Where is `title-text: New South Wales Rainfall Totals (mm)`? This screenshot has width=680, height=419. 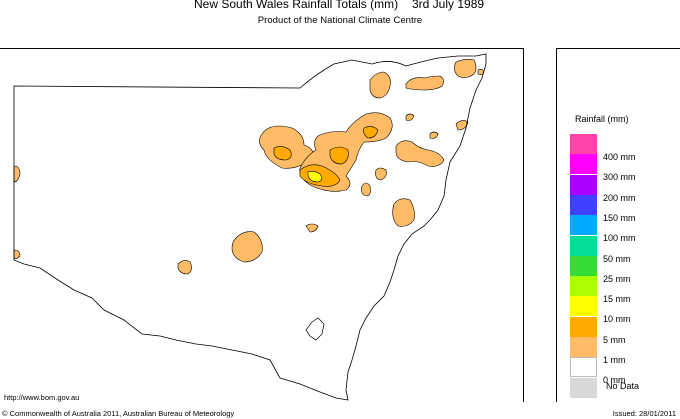 title-text: New South Wales Rainfall Totals (mm) is located at coordinates (296, 5).